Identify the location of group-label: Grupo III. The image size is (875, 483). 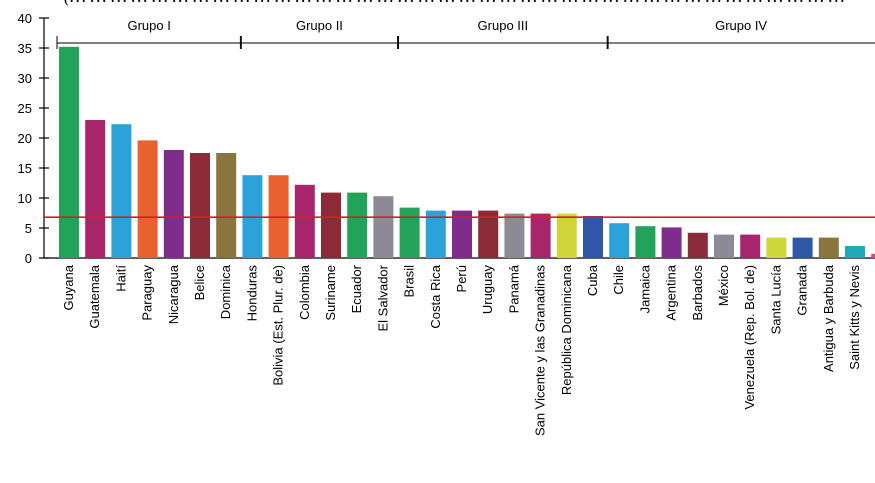
(503, 25).